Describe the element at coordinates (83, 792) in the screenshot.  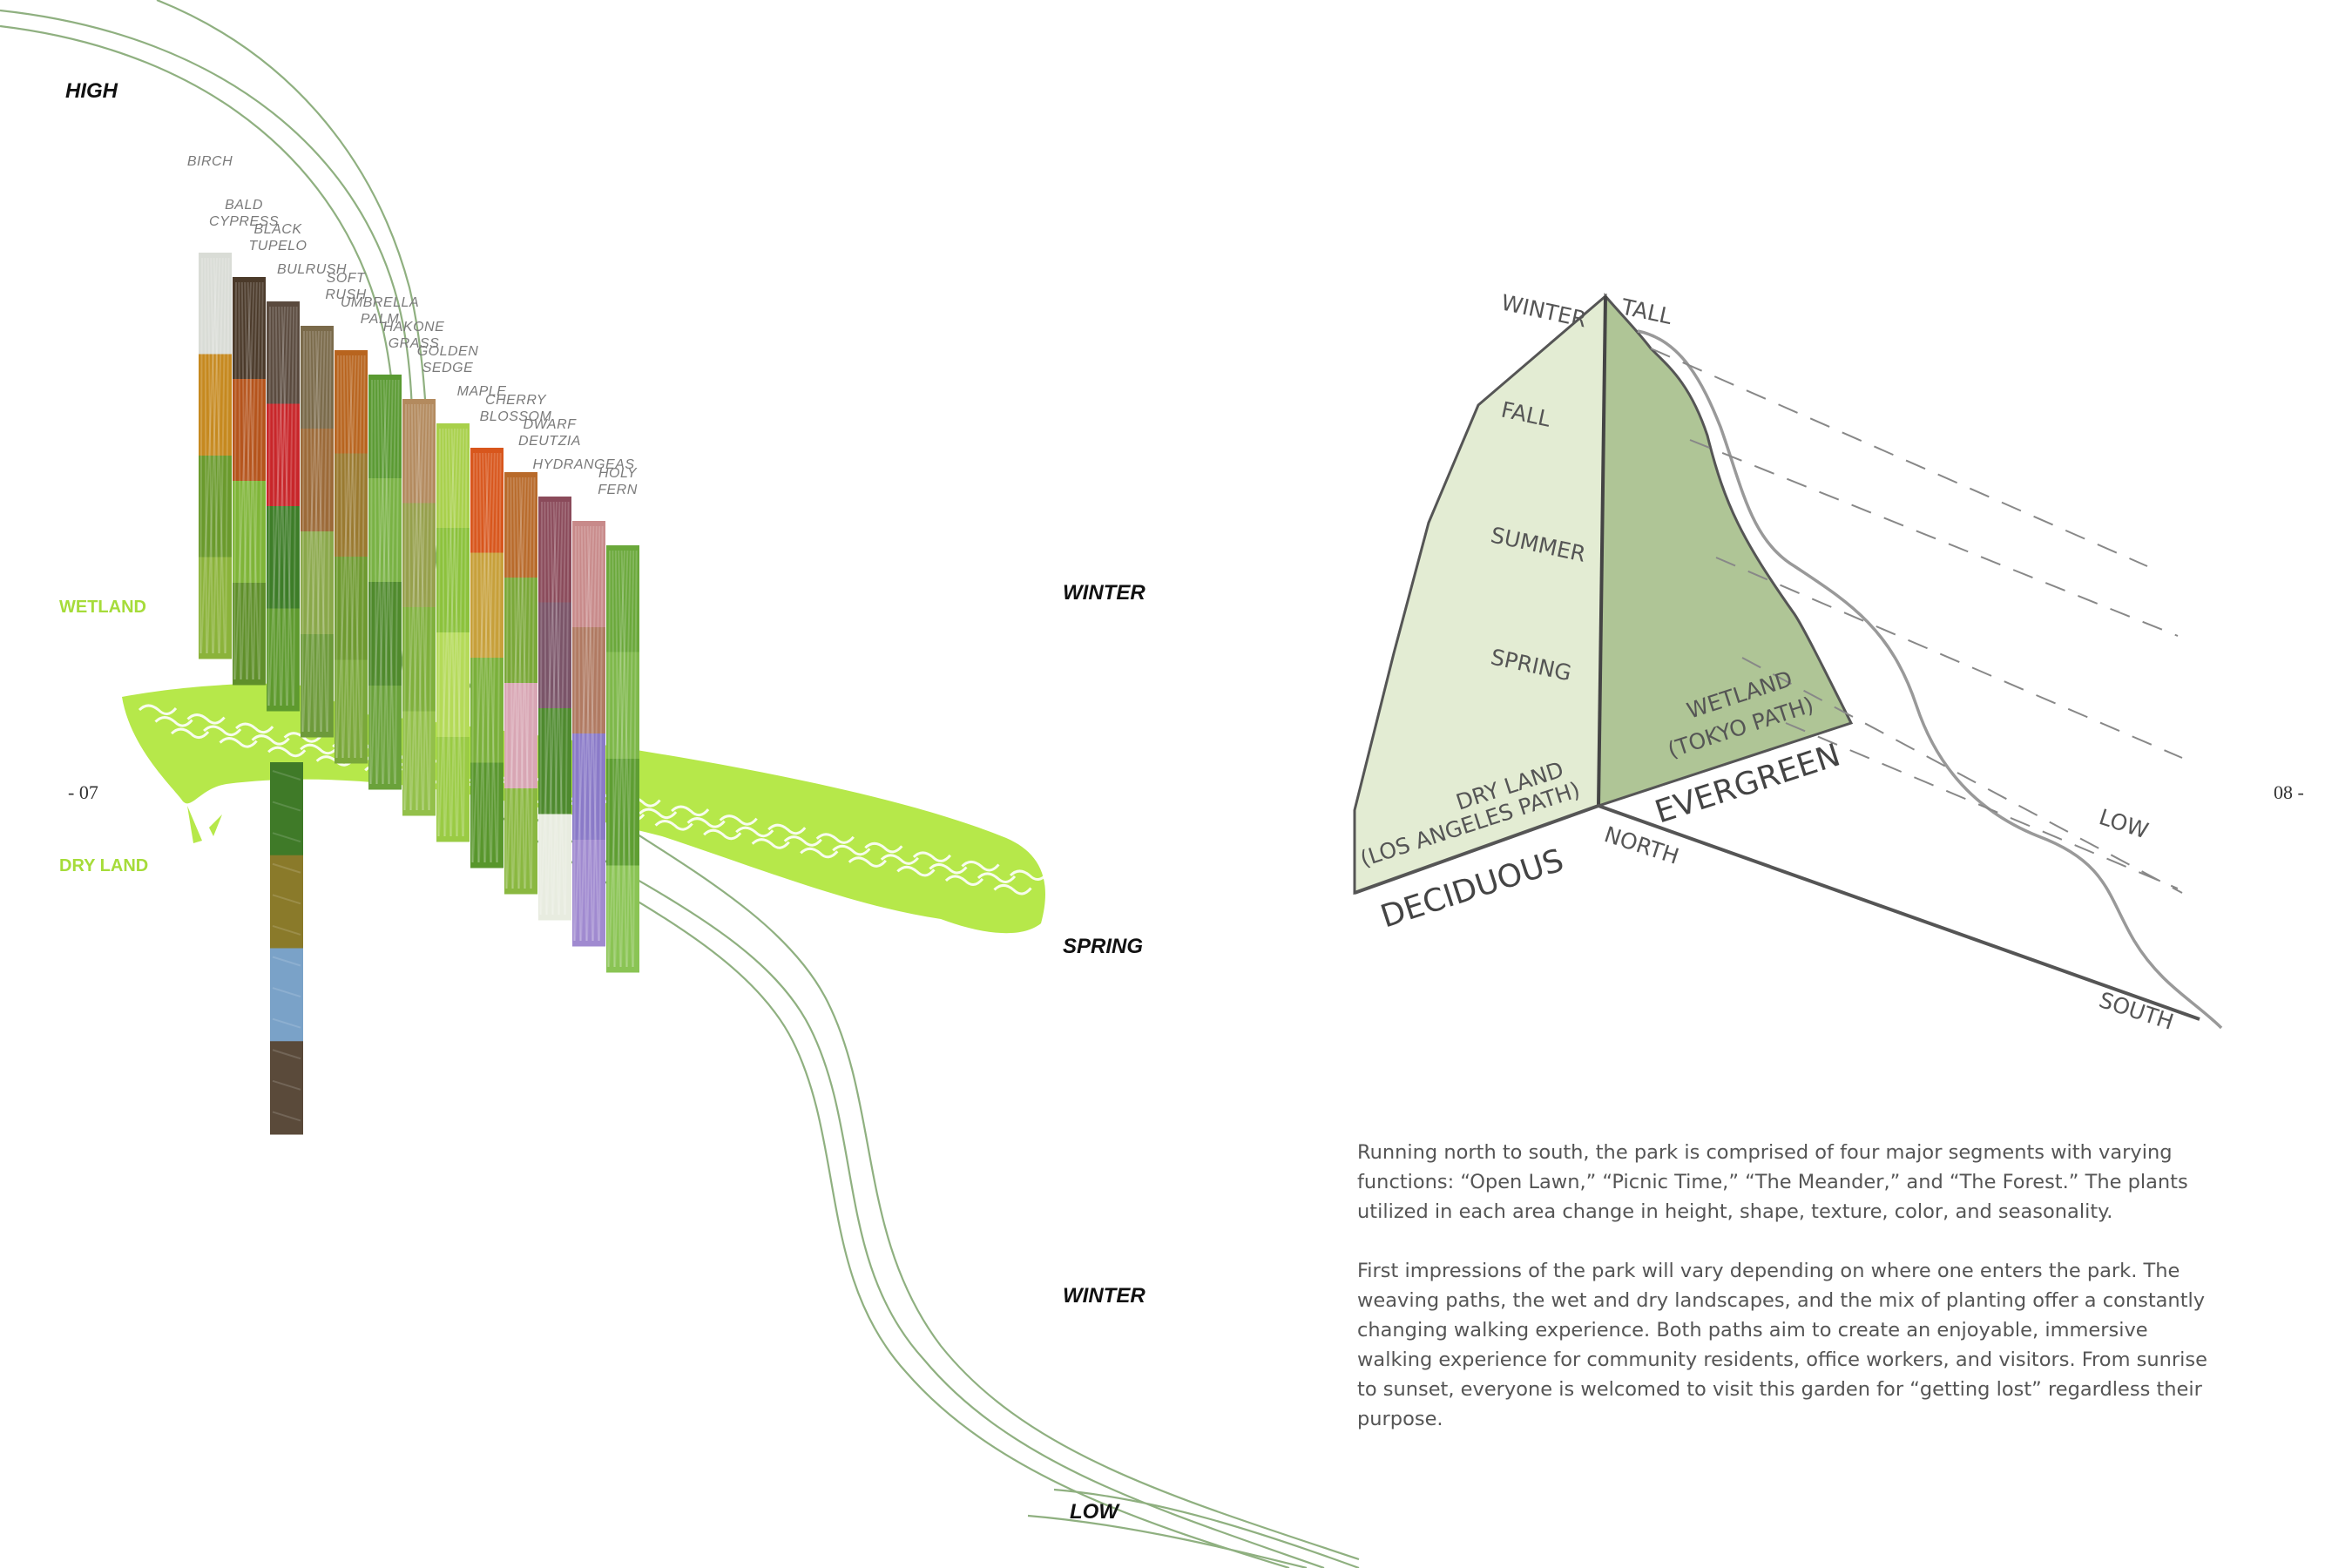
I see `page-number-left: - 07` at that location.